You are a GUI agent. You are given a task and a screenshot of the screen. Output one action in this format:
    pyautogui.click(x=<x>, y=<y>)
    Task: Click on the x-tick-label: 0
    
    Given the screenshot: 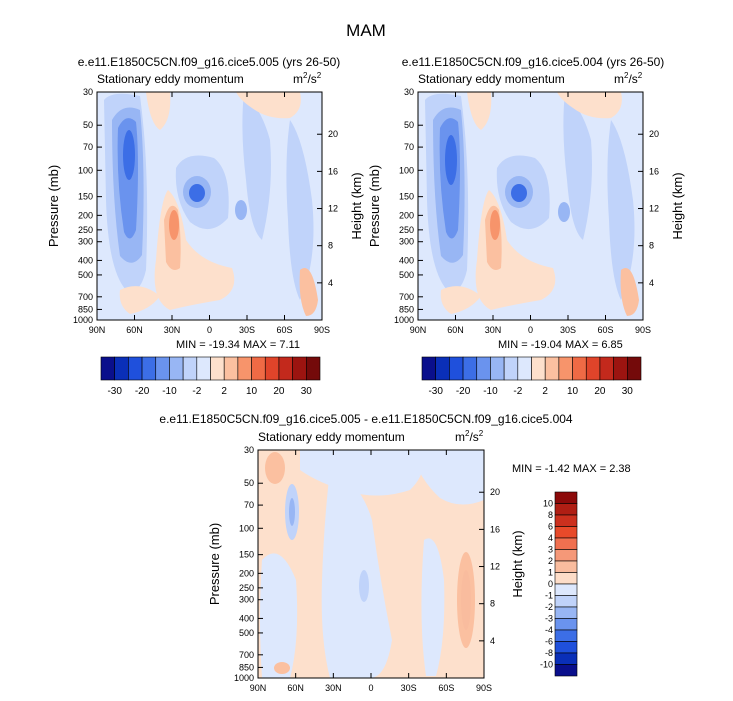 What is the action you would take?
    pyautogui.click(x=209, y=330)
    